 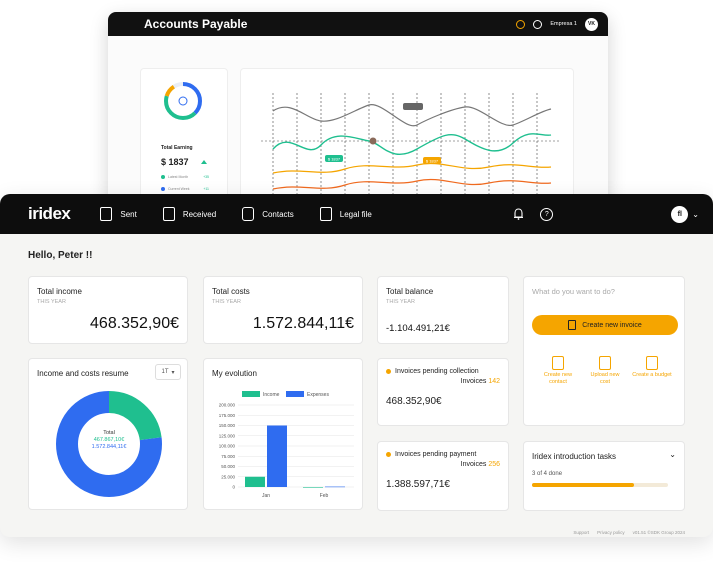 What do you see at coordinates (563, 24) in the screenshot?
I see `company-name: Empresa 1` at bounding box center [563, 24].